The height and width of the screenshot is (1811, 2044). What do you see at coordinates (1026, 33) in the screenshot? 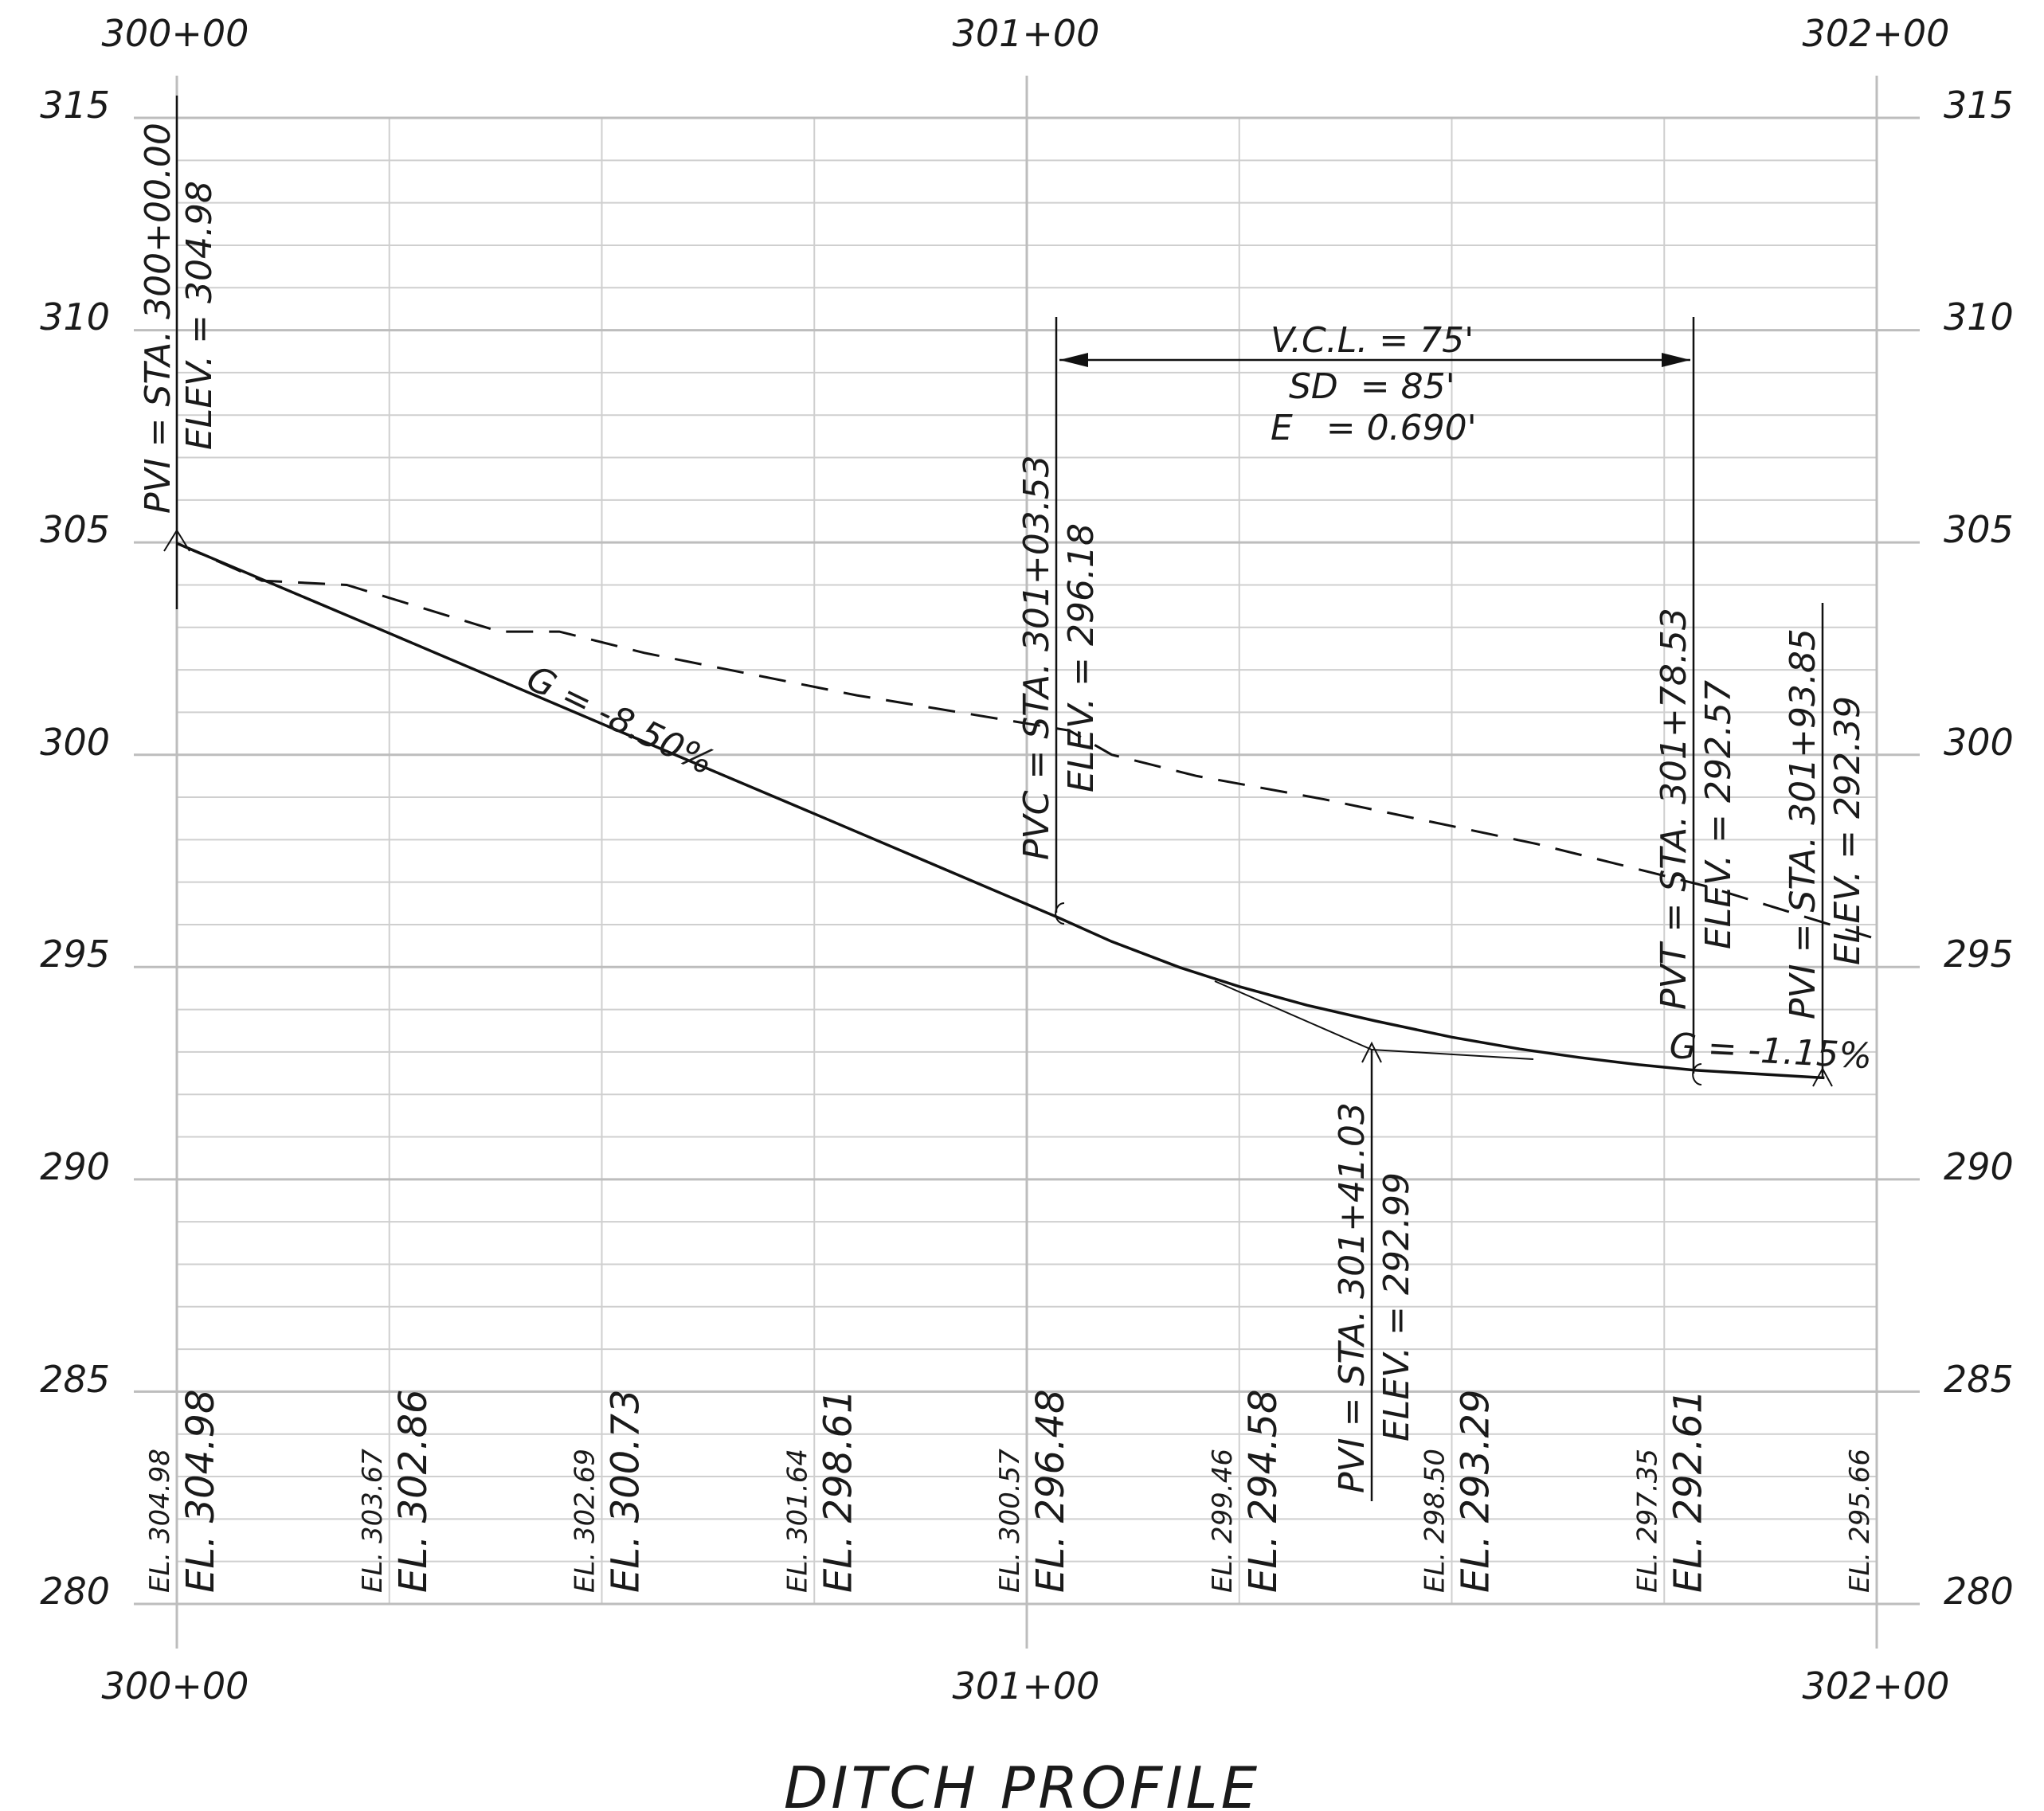
I see `station-label-top-301: 301+00` at bounding box center [1026, 33].